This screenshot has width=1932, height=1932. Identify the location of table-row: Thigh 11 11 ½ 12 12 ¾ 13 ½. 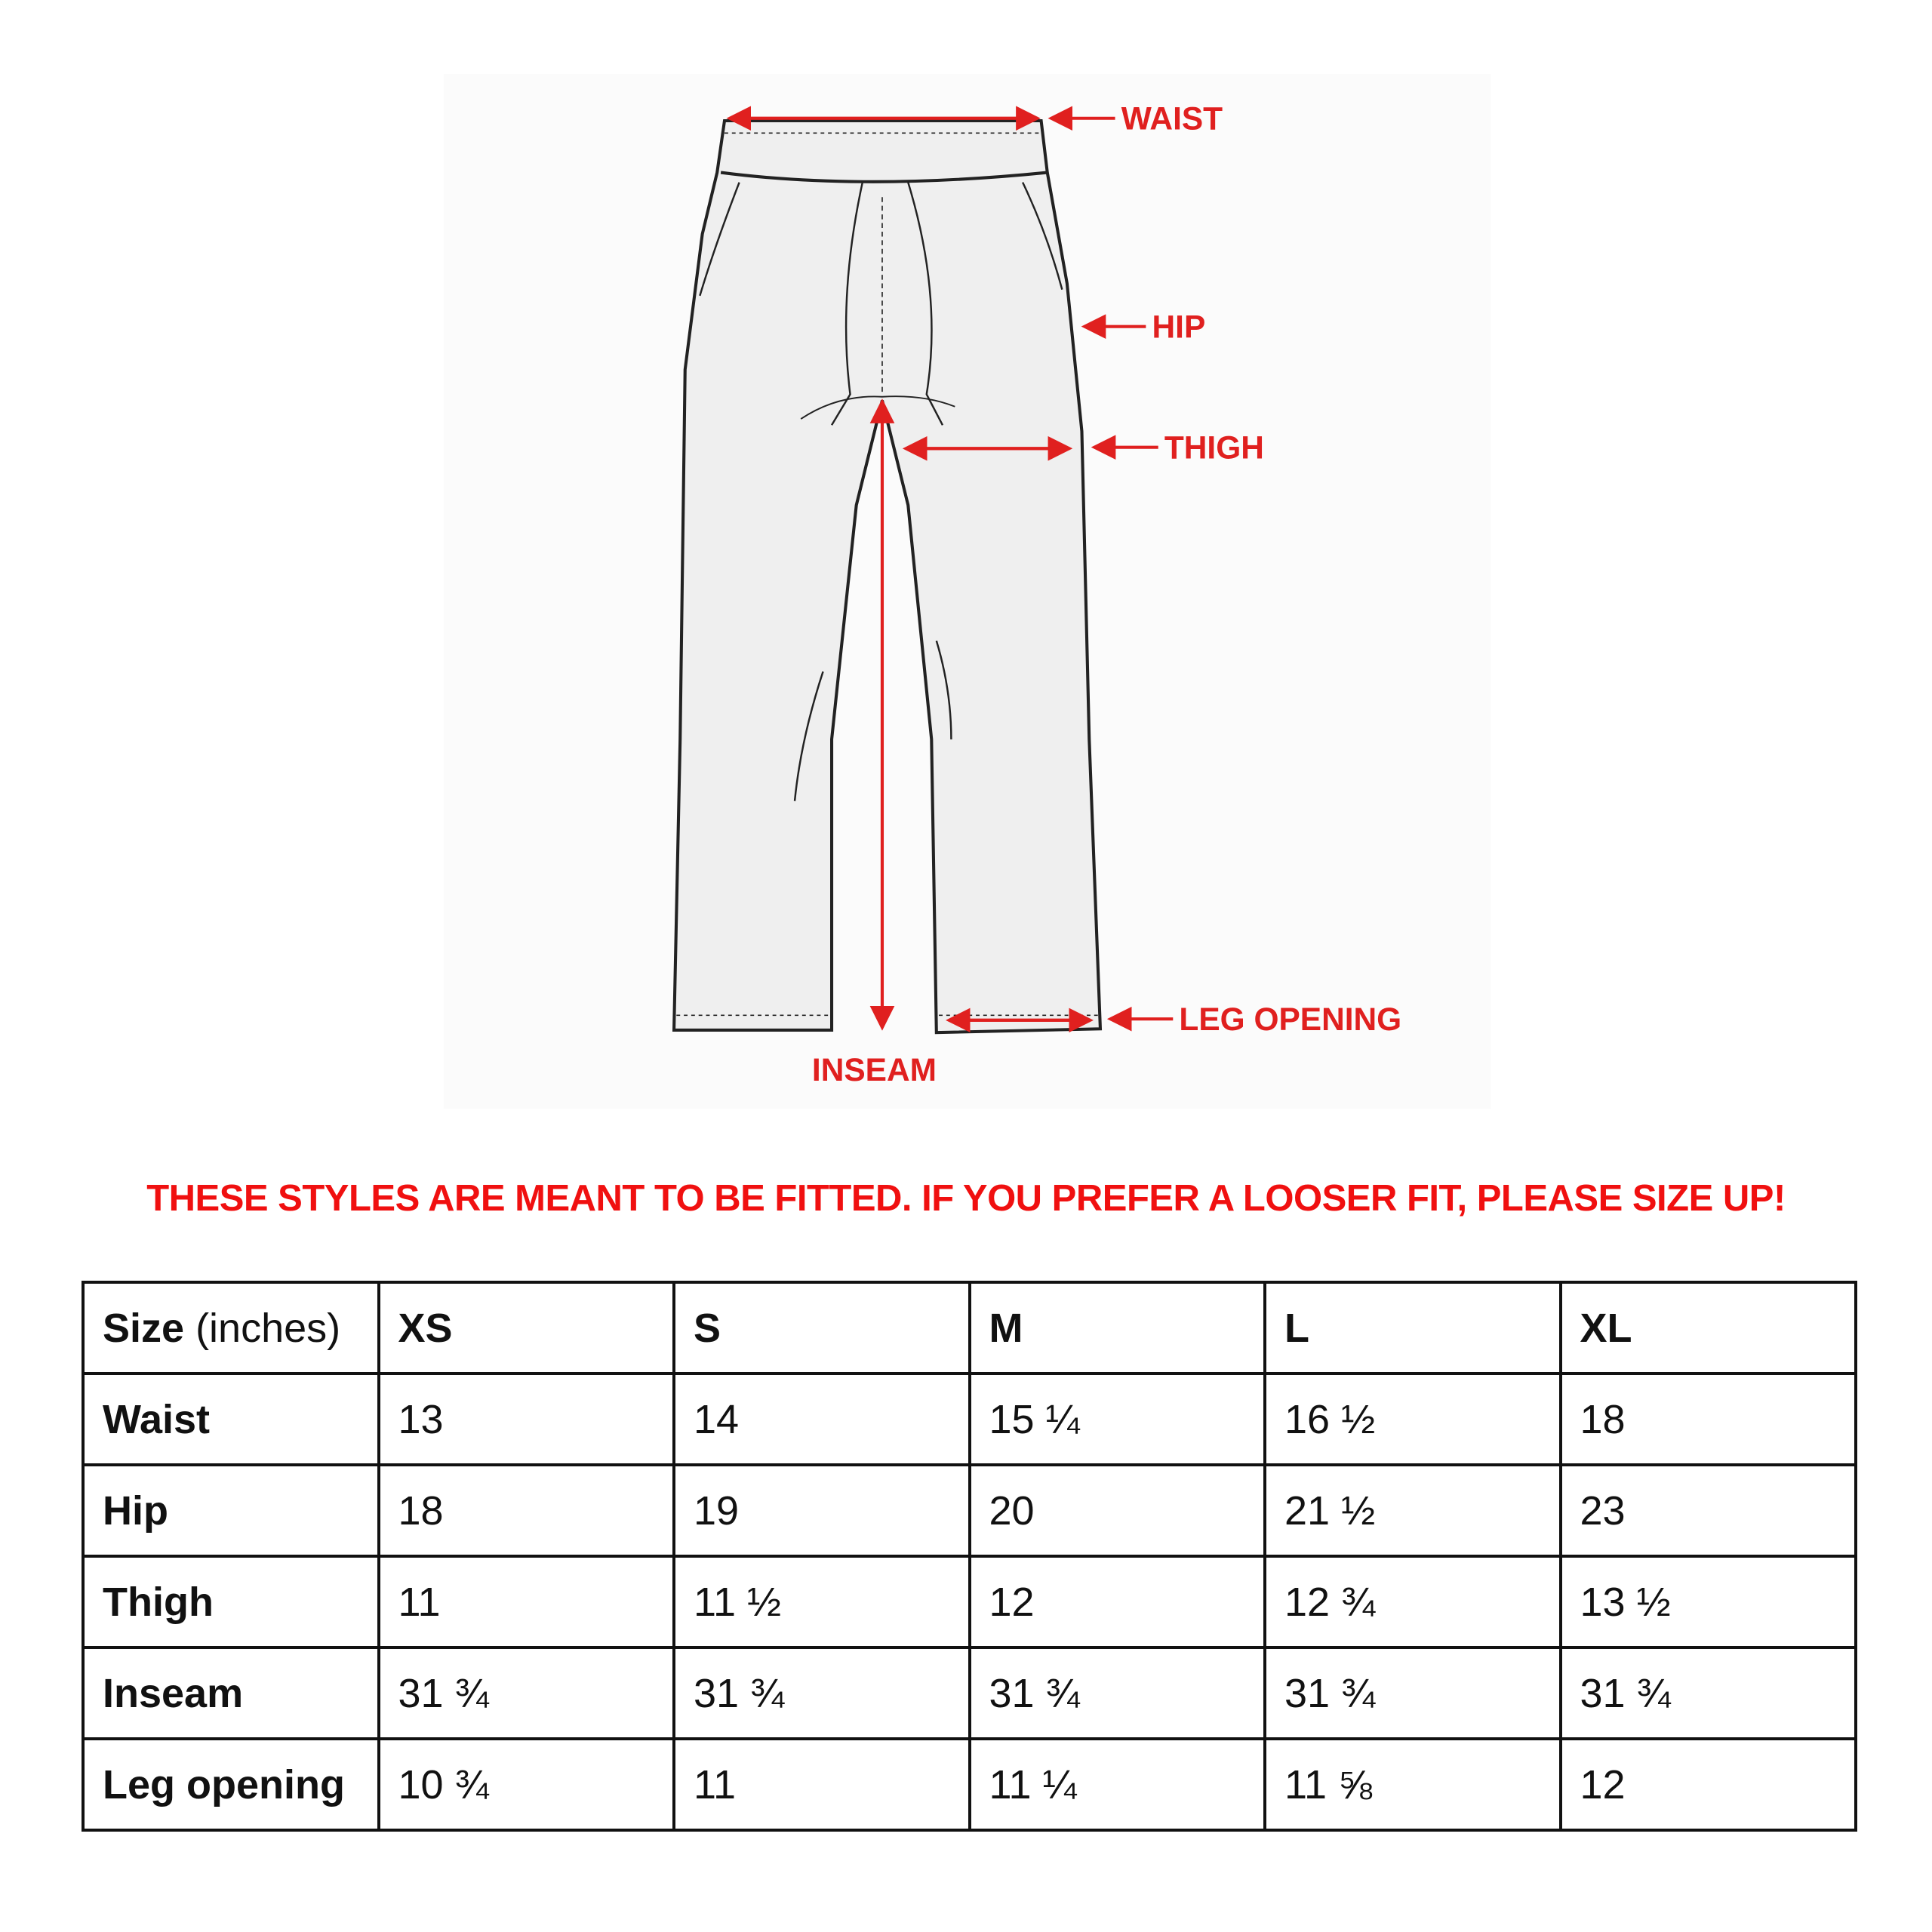
(969, 1602).